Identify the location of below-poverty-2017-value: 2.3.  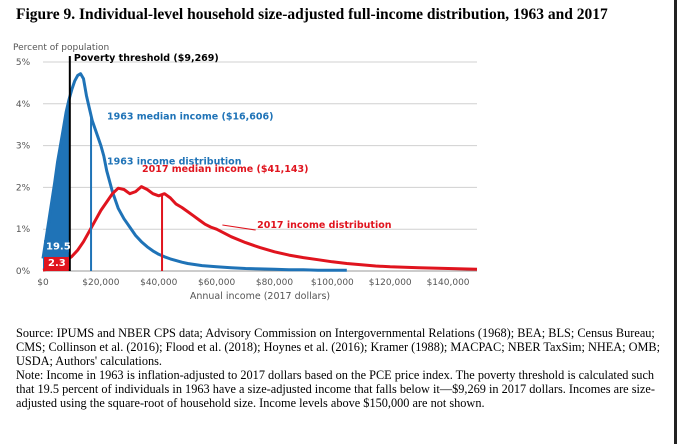
(57, 263).